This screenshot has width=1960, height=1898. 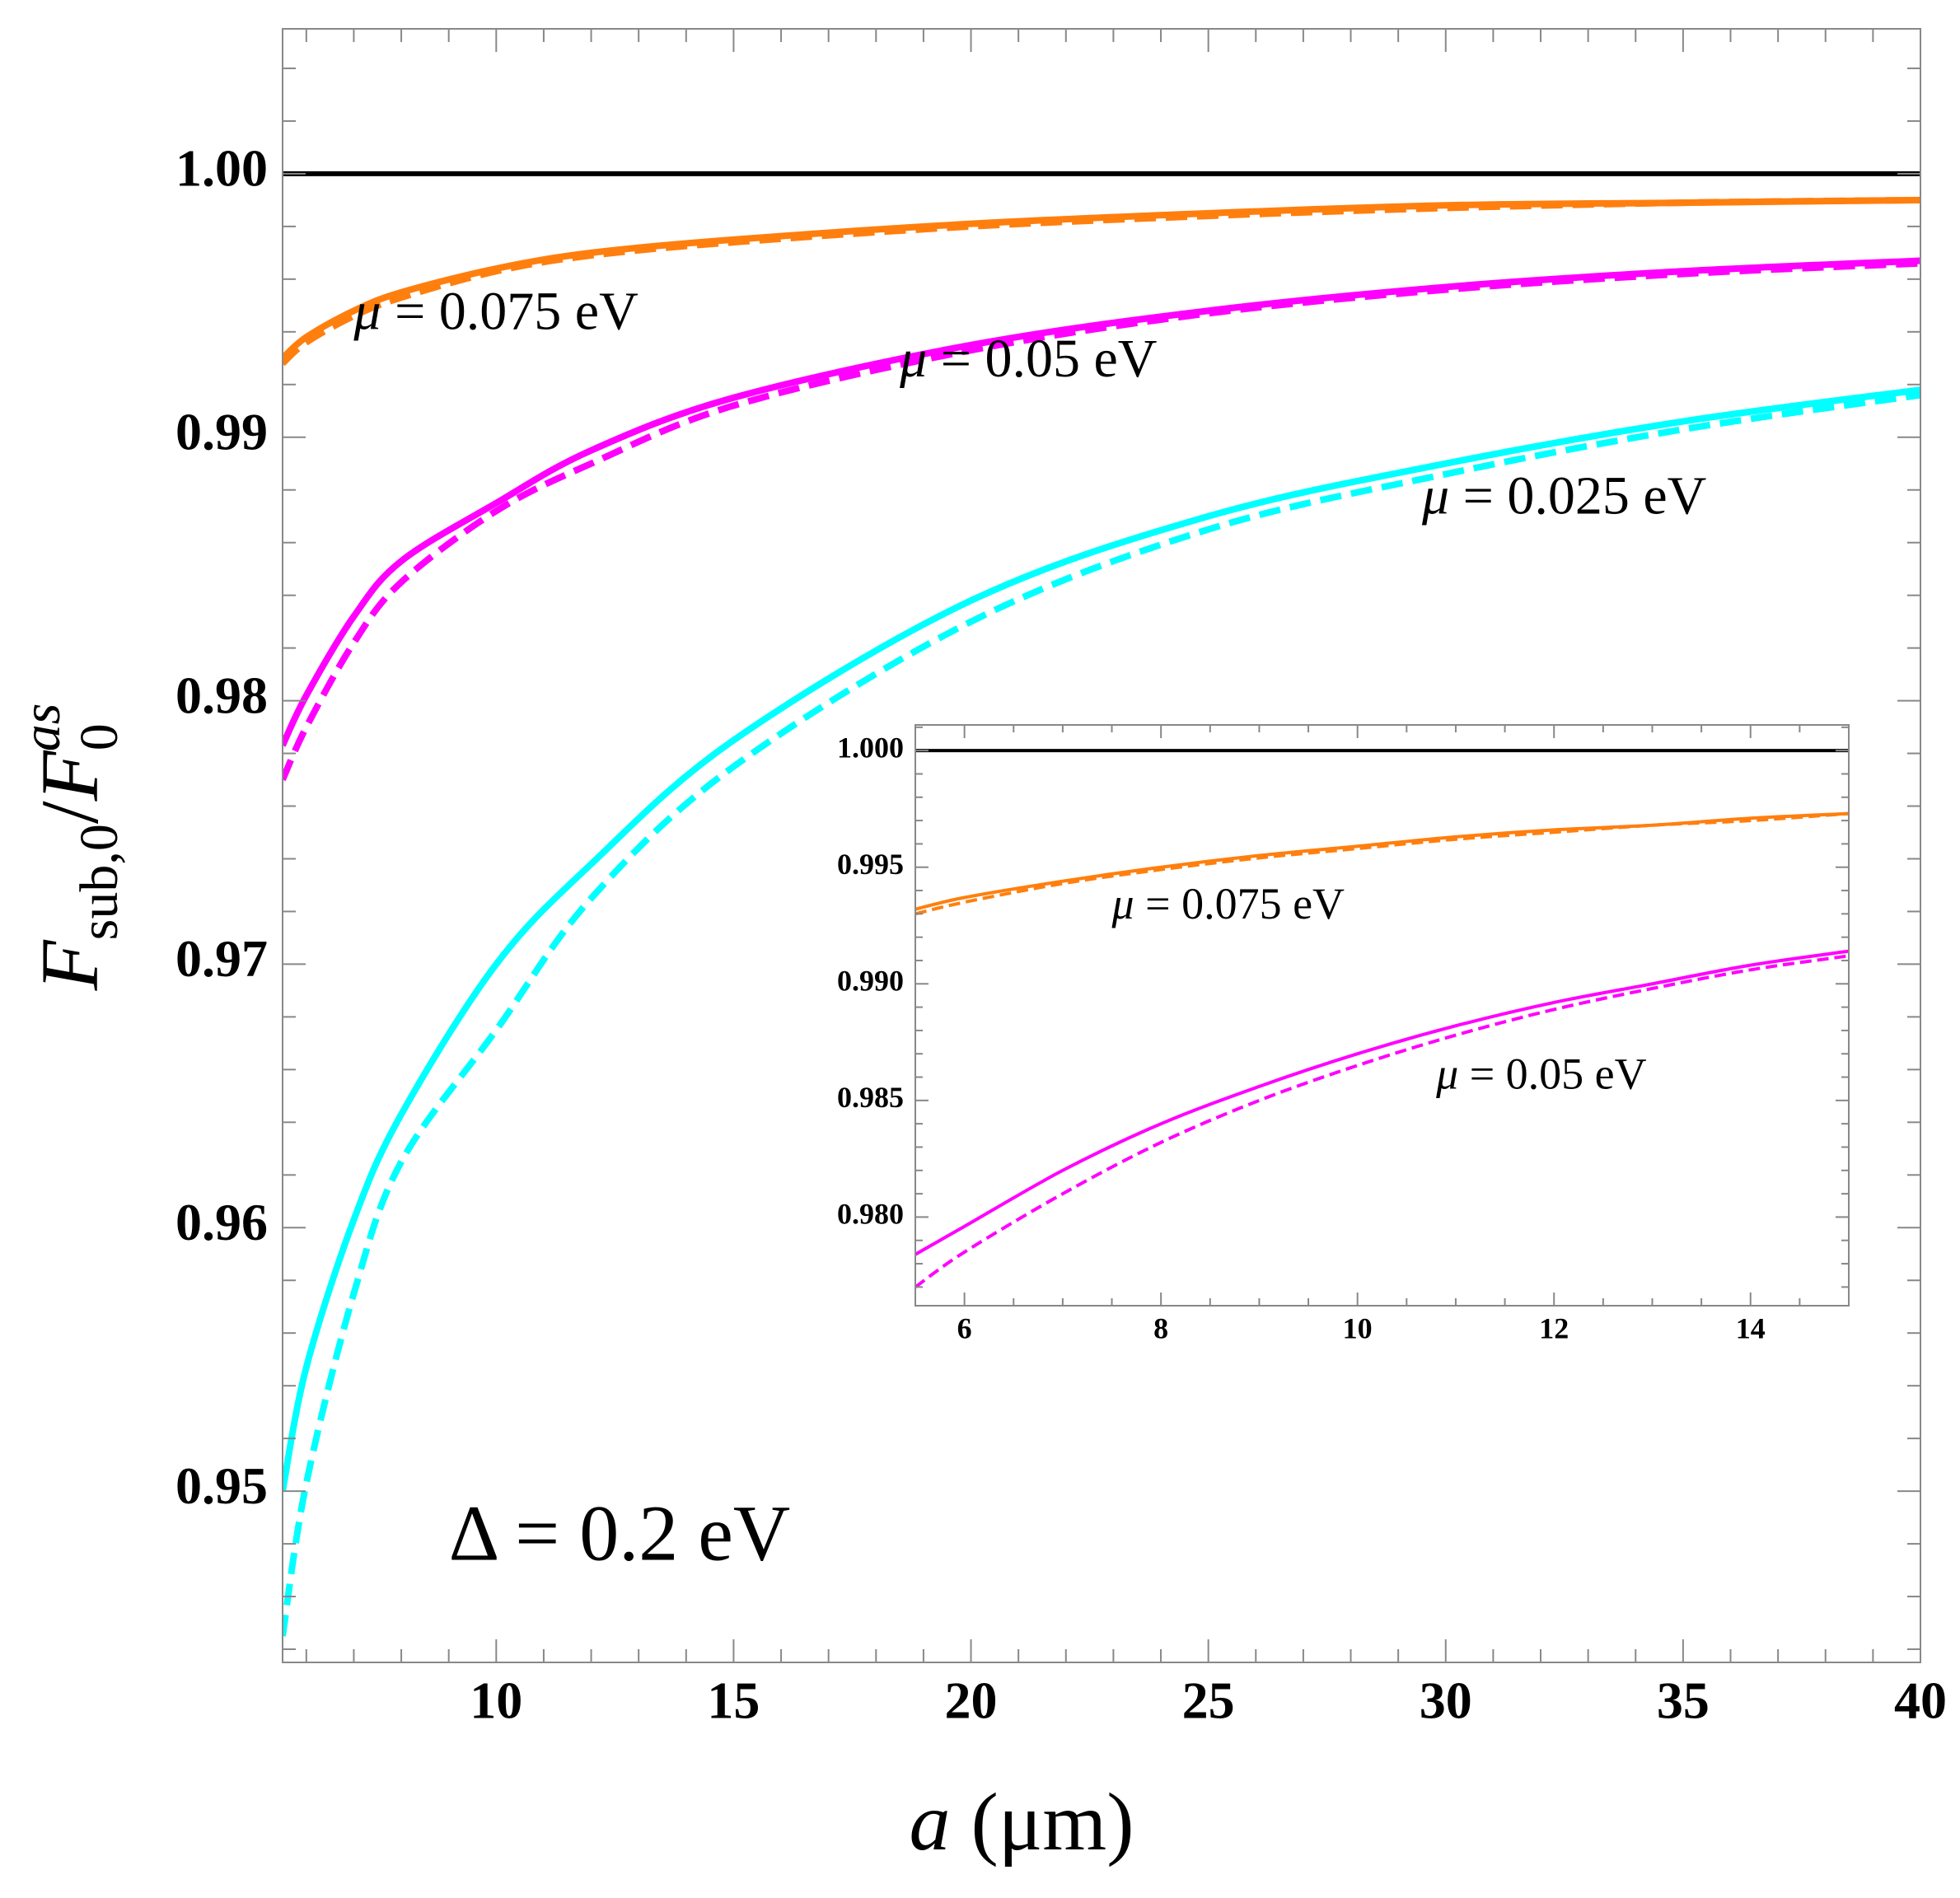 What do you see at coordinates (972, 1700) in the screenshot?
I see `main-xtick-label: 20` at bounding box center [972, 1700].